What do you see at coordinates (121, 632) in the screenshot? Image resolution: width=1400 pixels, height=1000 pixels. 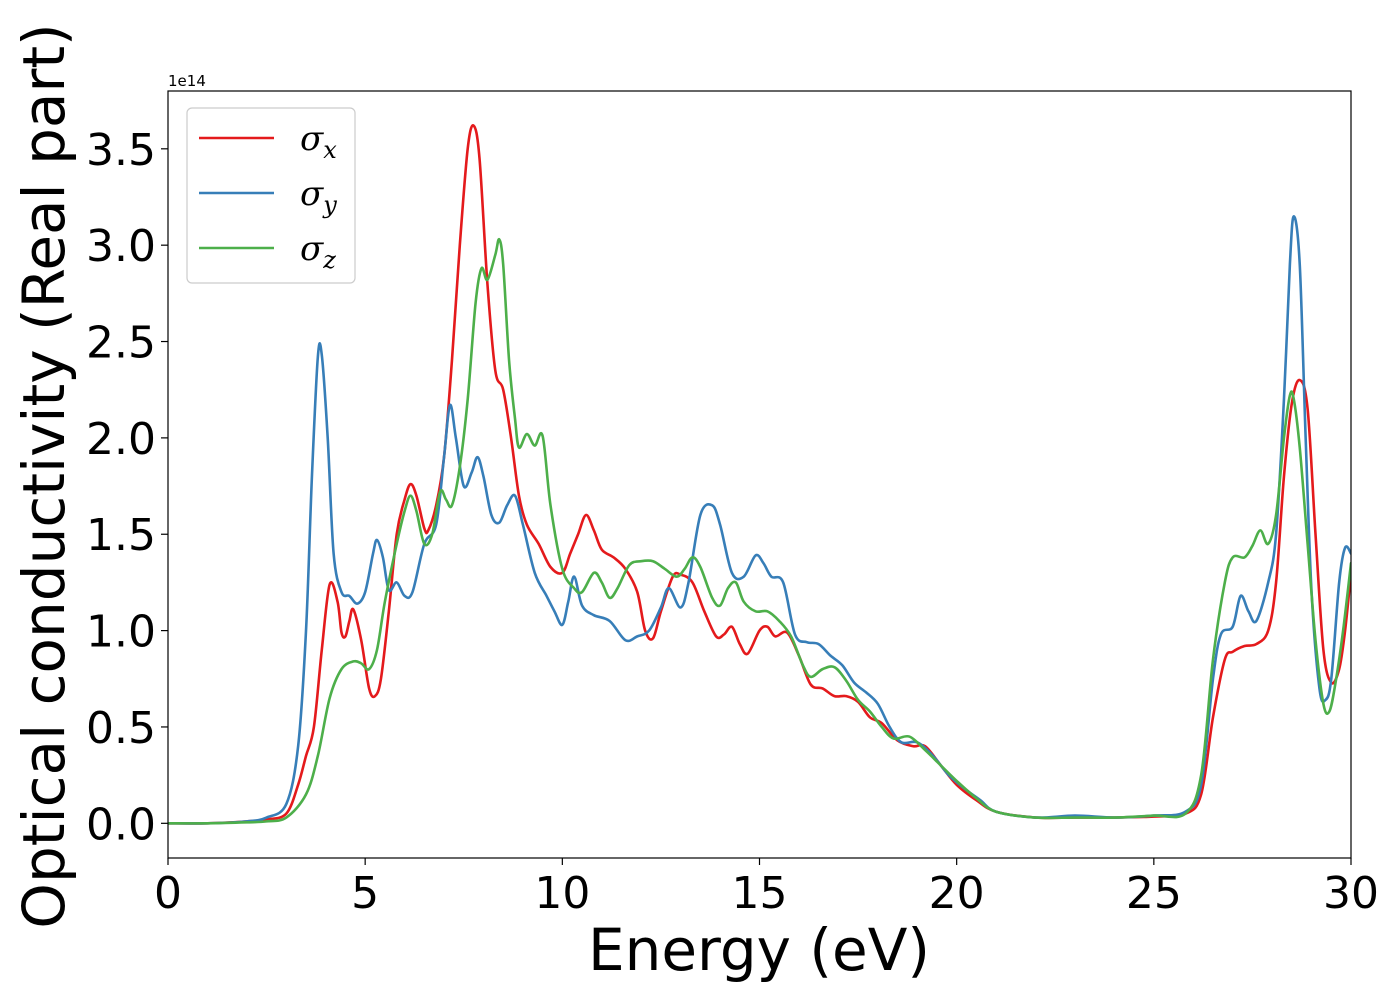 I see `y-tick-label: 1.0` at bounding box center [121, 632].